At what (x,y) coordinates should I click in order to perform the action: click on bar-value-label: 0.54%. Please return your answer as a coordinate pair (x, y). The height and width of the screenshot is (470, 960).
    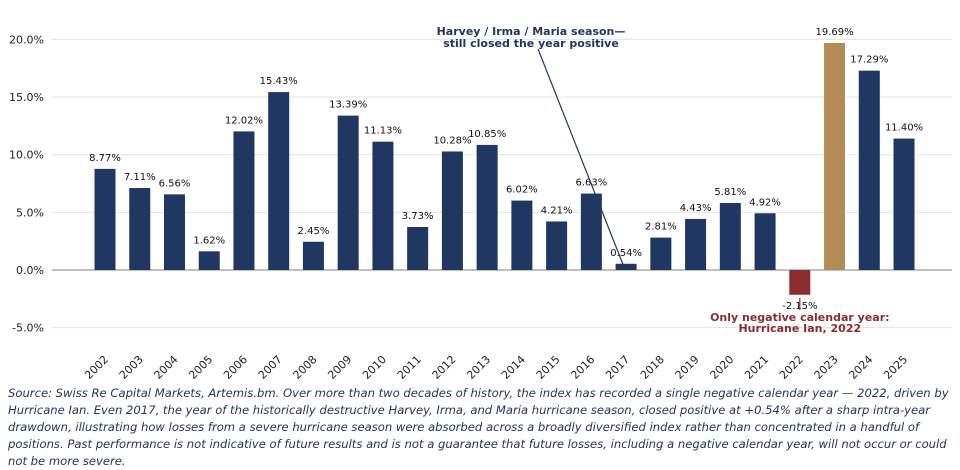
    Looking at the image, I should click on (626, 253).